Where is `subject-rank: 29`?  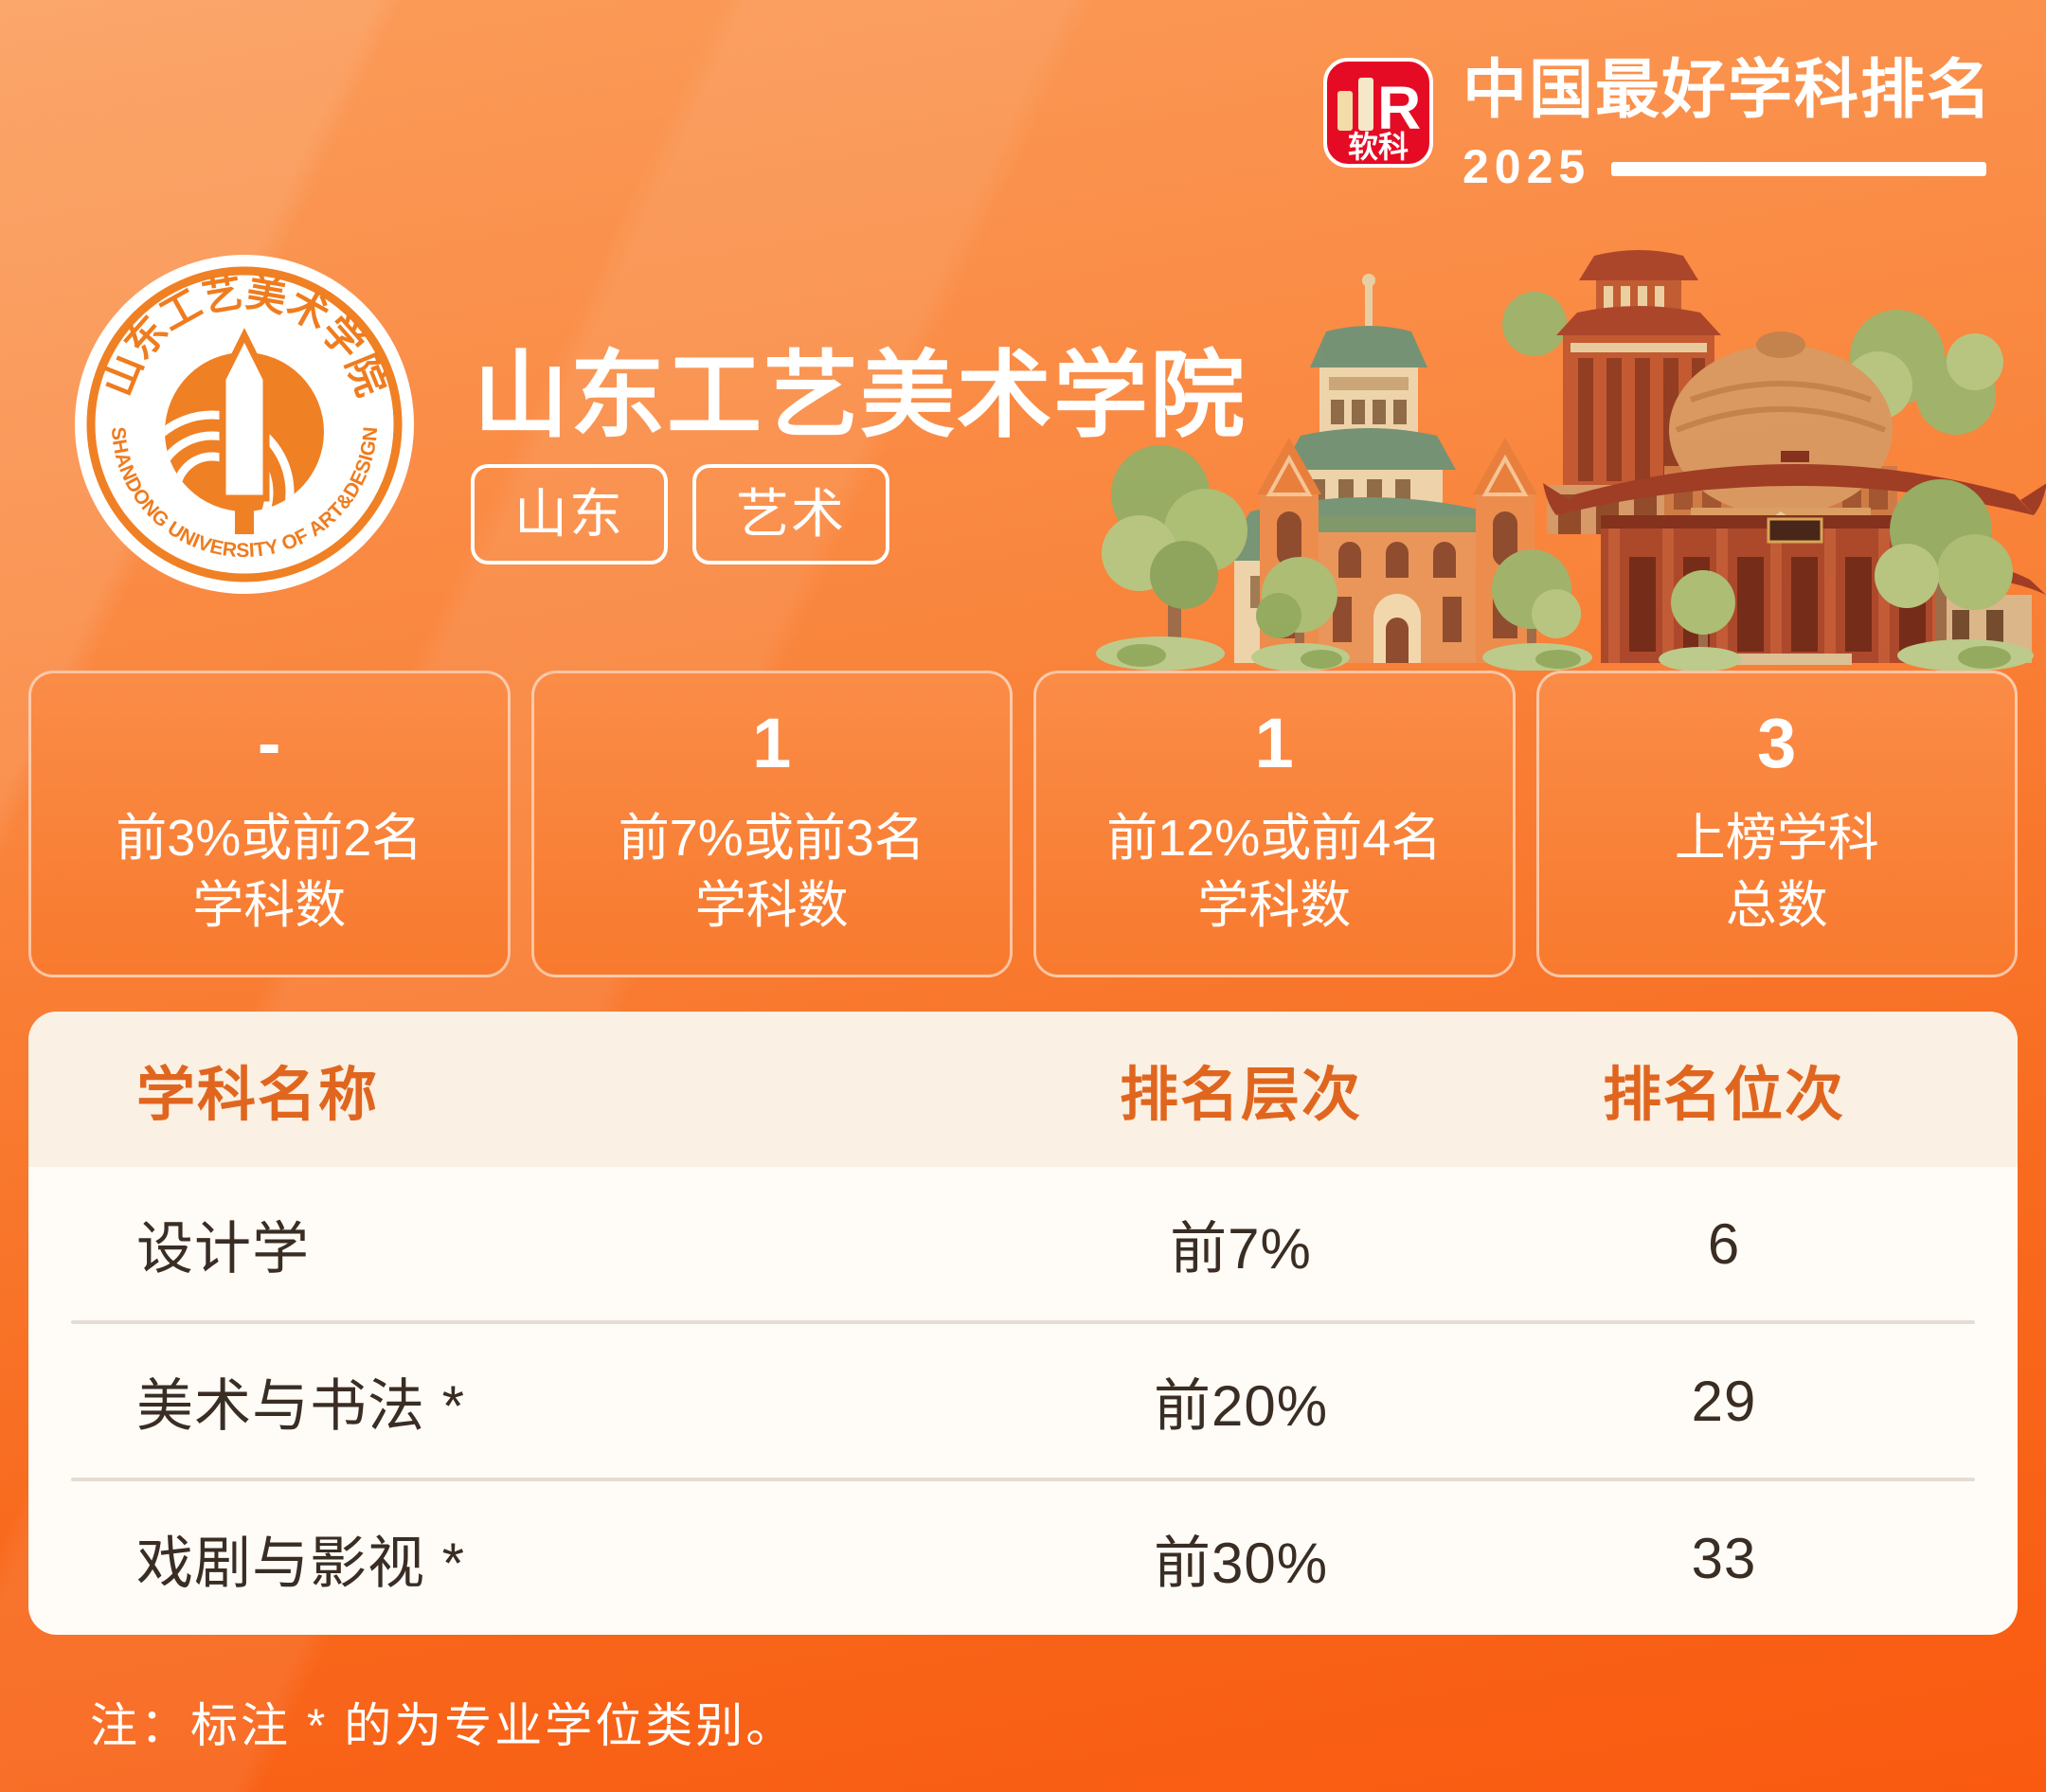
subject-rank: 29 is located at coordinates (1724, 1401).